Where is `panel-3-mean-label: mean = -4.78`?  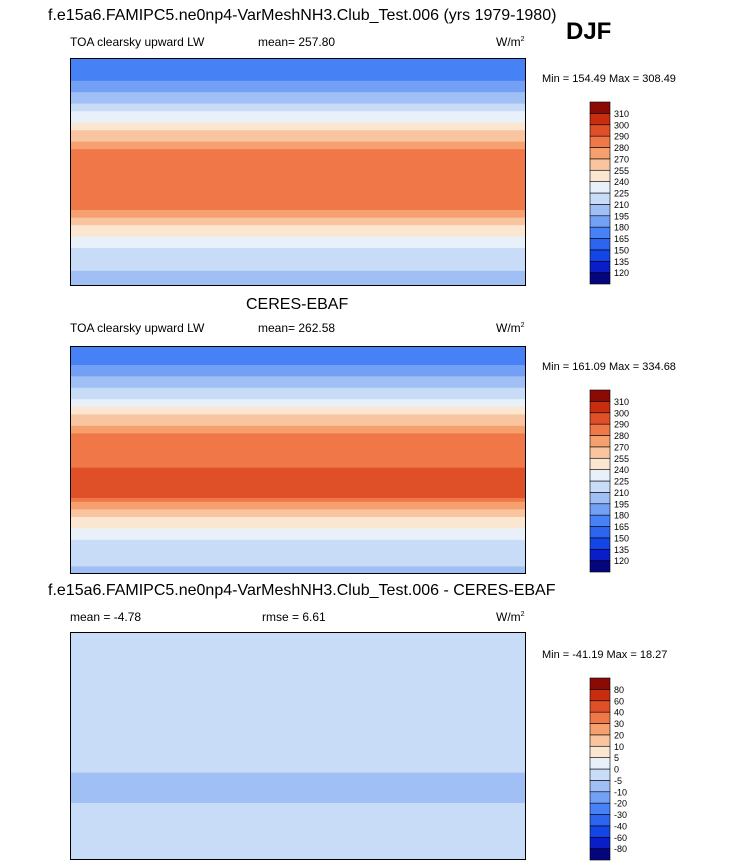
panel-3-mean-label: mean = -4.78 is located at coordinates (106, 617).